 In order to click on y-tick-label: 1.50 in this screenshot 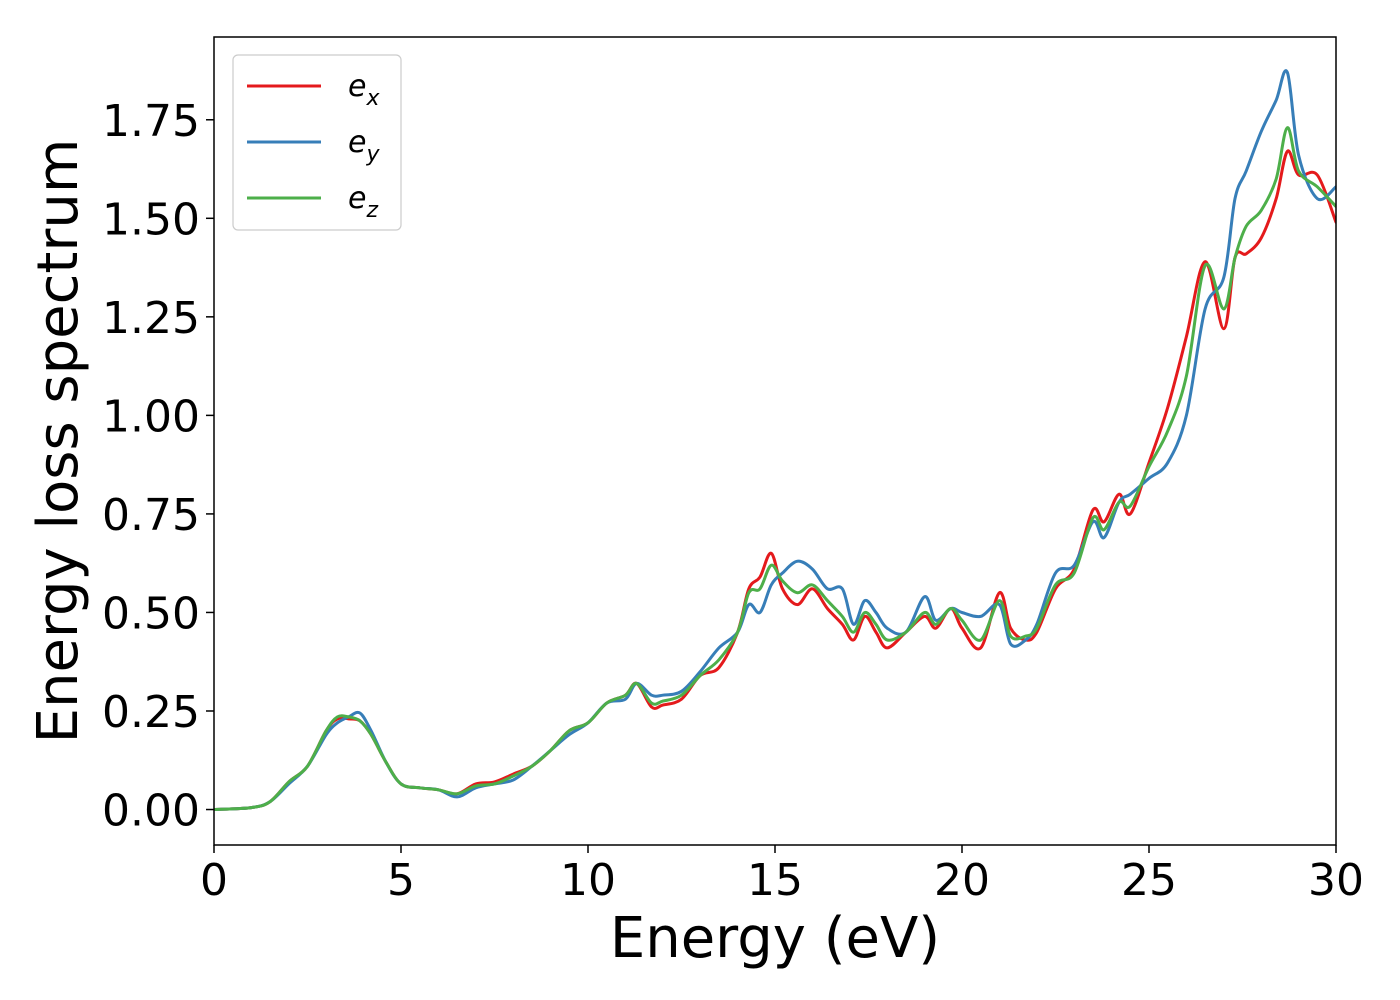, I will do `click(151, 219)`.